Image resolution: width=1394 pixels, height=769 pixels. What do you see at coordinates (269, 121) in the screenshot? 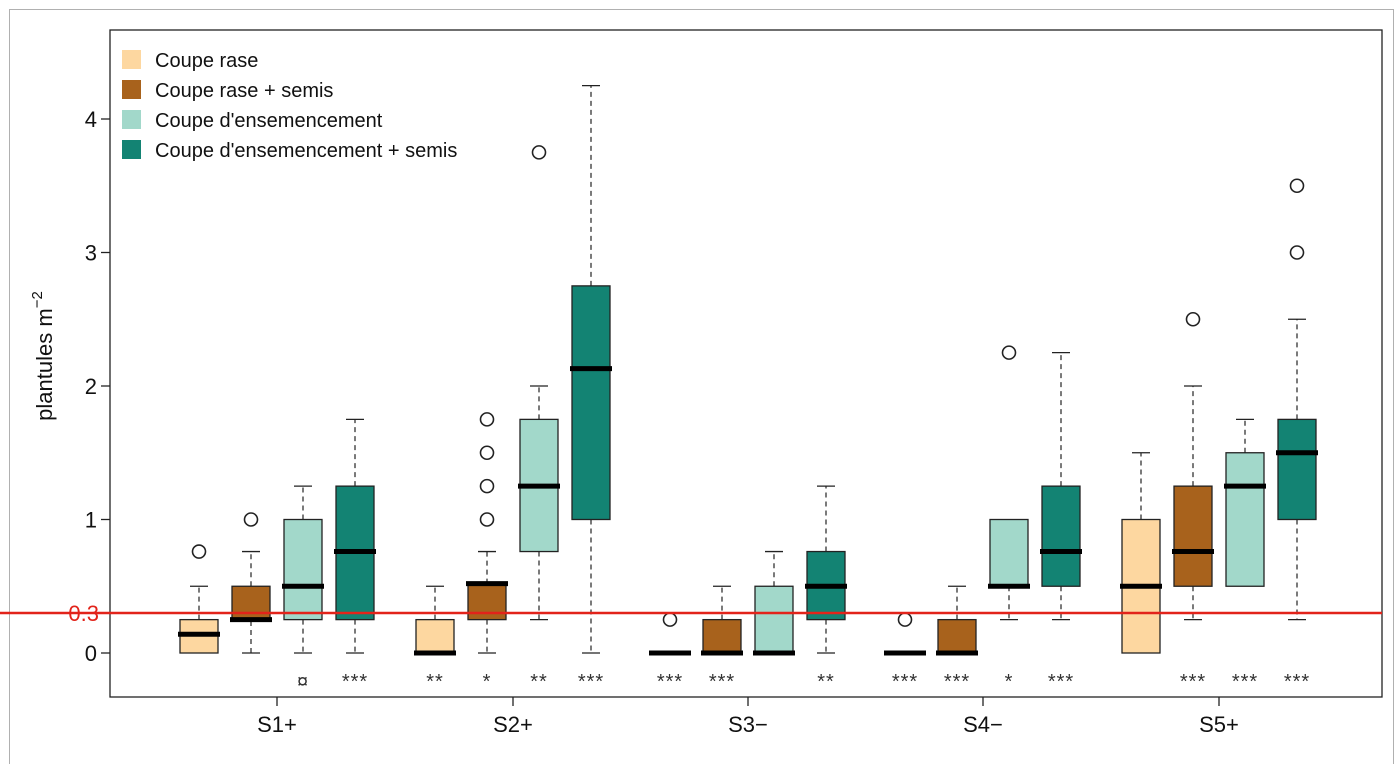
I see `legend-label: Coupe d'ensemencement` at bounding box center [269, 121].